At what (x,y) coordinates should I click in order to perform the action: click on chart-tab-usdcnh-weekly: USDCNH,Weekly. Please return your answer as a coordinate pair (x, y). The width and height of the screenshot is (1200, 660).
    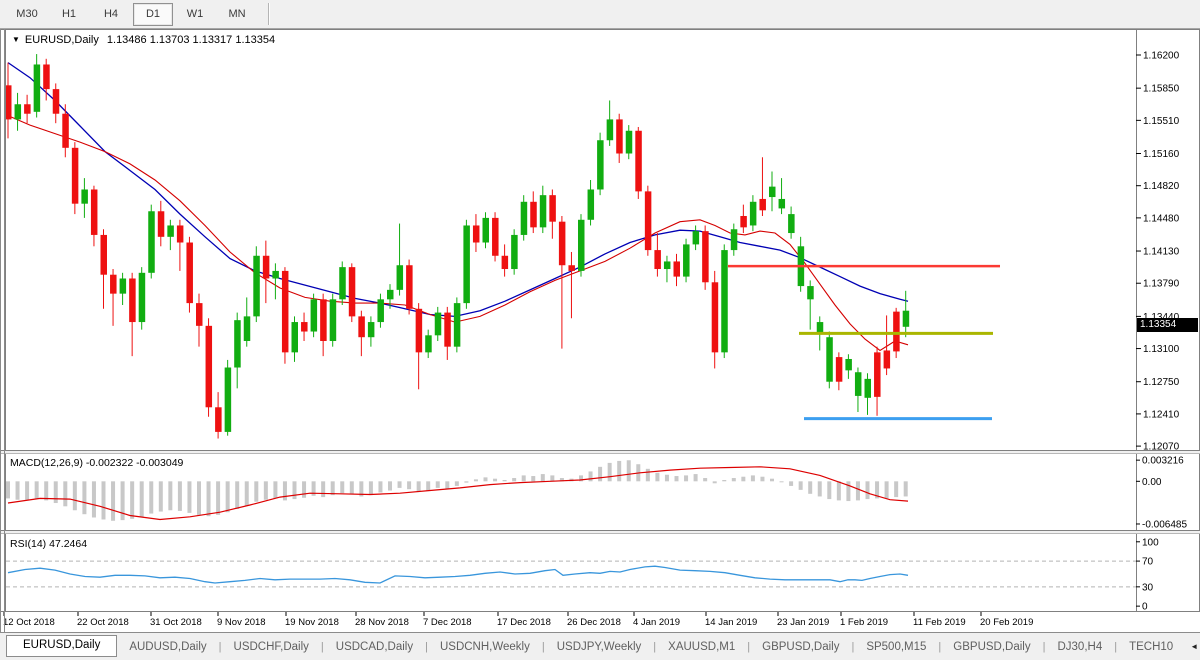
    Looking at the image, I should click on (484, 646).